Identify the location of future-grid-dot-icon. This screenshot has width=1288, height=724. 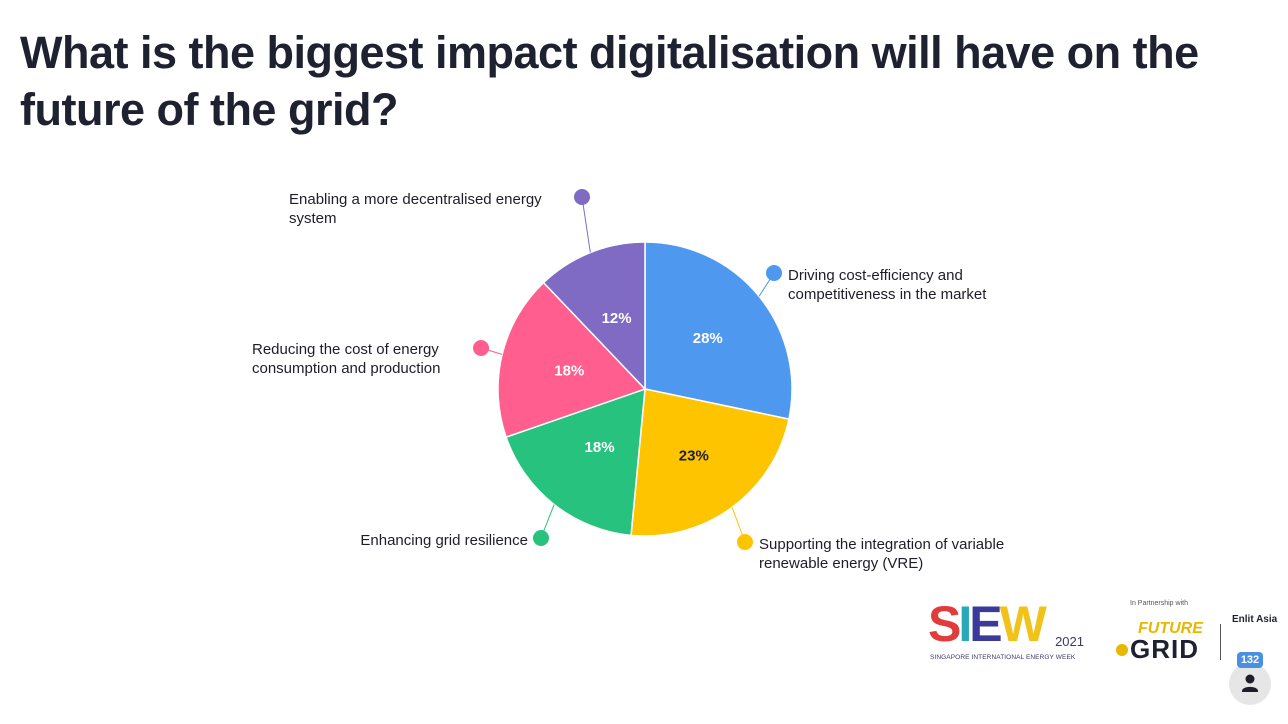
(1122, 650).